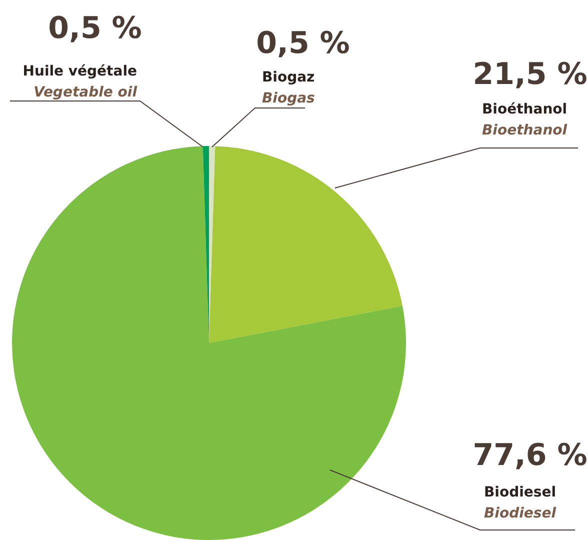  Describe the element at coordinates (80, 82) in the screenshot. I see `slice-label: Huile végétale Vegetable oil` at that location.